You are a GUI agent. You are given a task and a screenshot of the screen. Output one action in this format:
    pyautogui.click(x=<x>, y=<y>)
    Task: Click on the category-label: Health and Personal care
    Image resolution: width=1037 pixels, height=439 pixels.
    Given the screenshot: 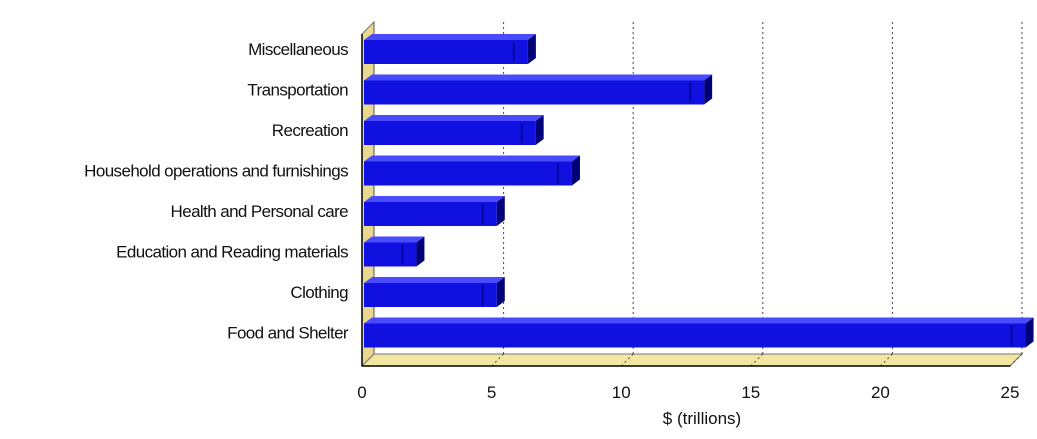 What is the action you would take?
    pyautogui.click(x=260, y=211)
    